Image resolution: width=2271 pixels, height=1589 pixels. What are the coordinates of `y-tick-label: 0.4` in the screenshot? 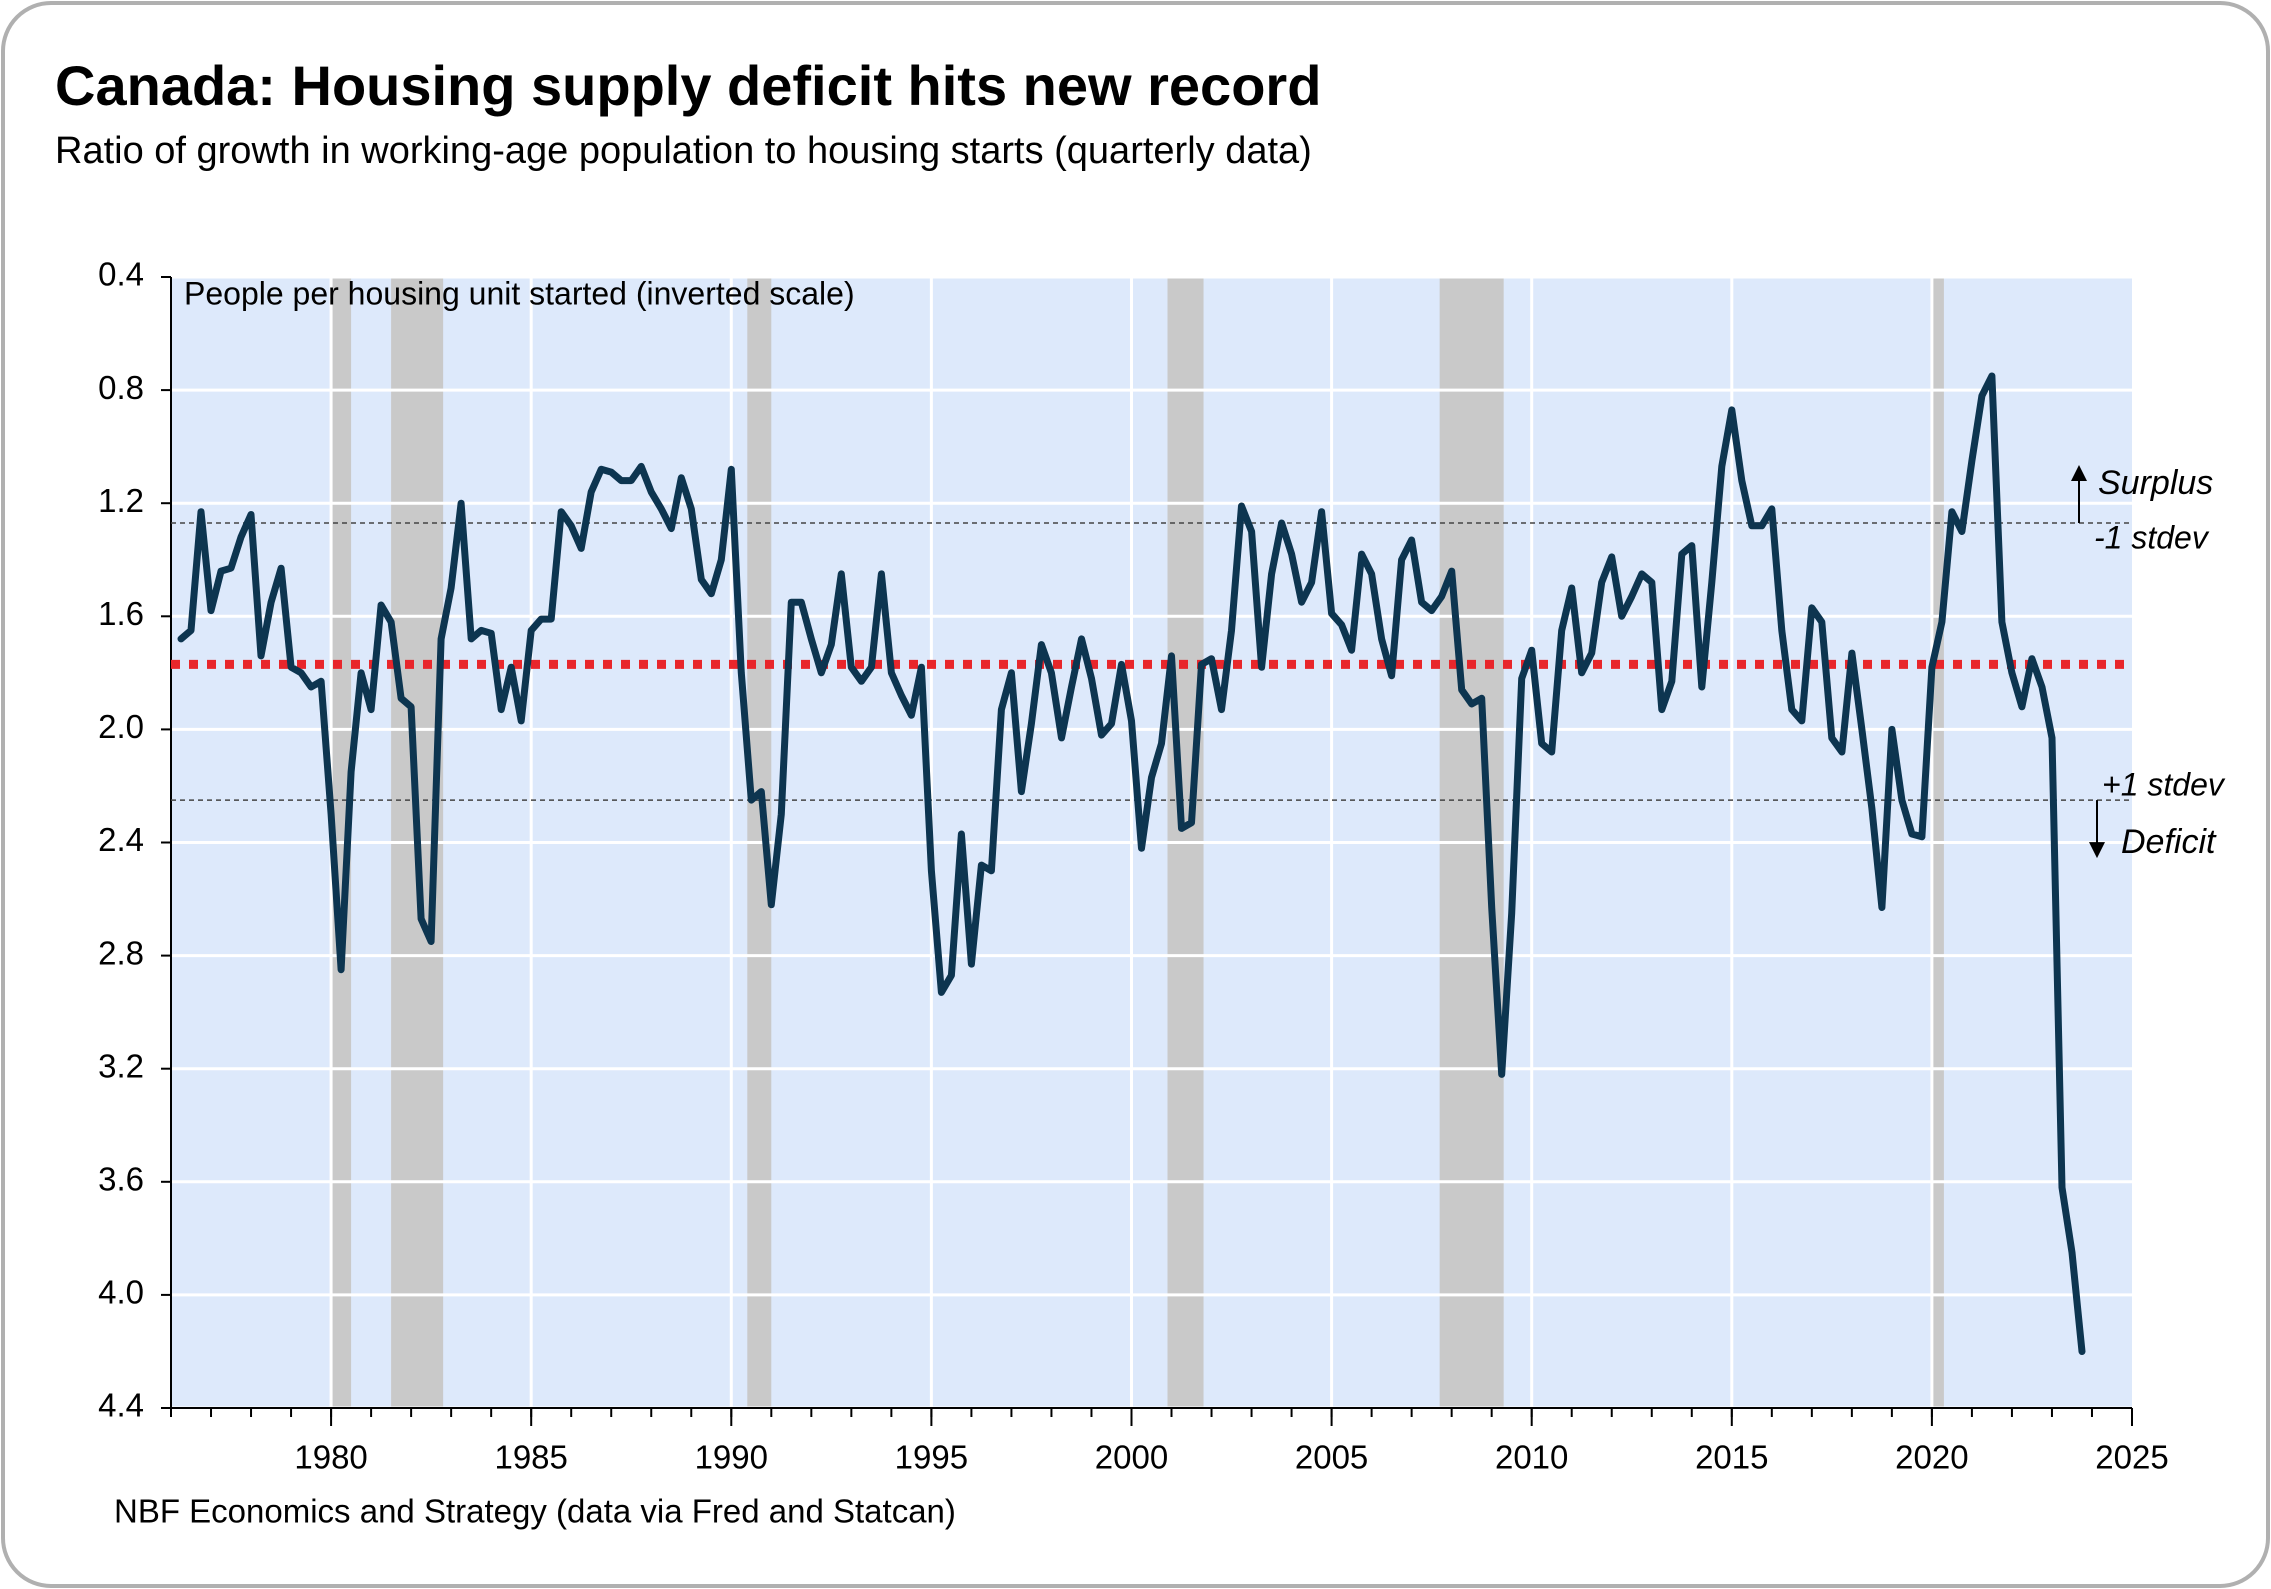 It's located at (121, 274).